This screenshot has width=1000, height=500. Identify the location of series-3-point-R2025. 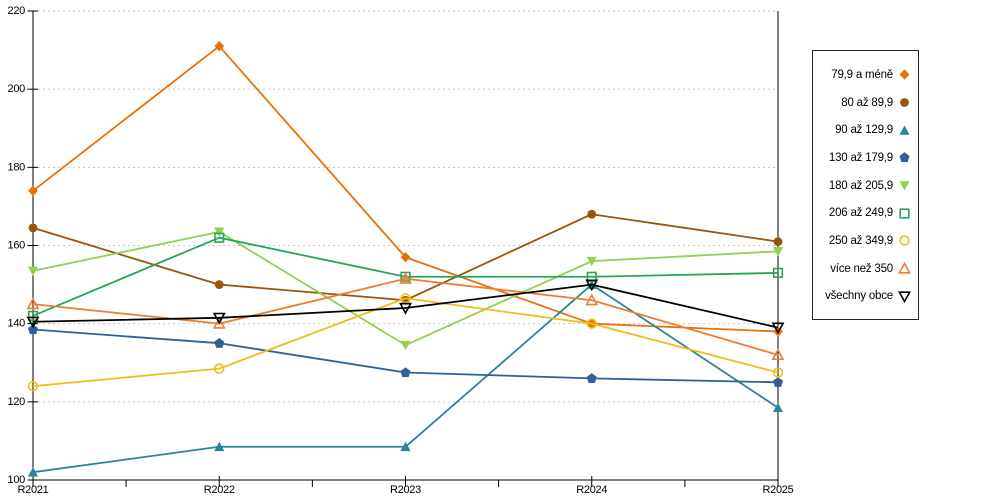
(778, 382).